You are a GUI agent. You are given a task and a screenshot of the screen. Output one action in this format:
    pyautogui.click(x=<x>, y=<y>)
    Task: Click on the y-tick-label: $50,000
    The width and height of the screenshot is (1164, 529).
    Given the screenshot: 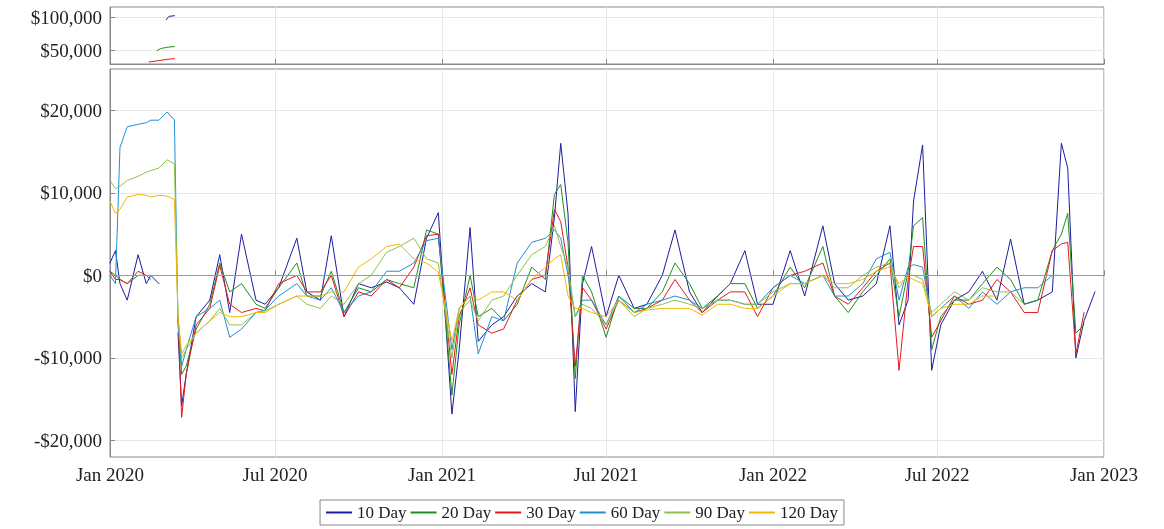 What is the action you would take?
    pyautogui.click(x=71, y=51)
    